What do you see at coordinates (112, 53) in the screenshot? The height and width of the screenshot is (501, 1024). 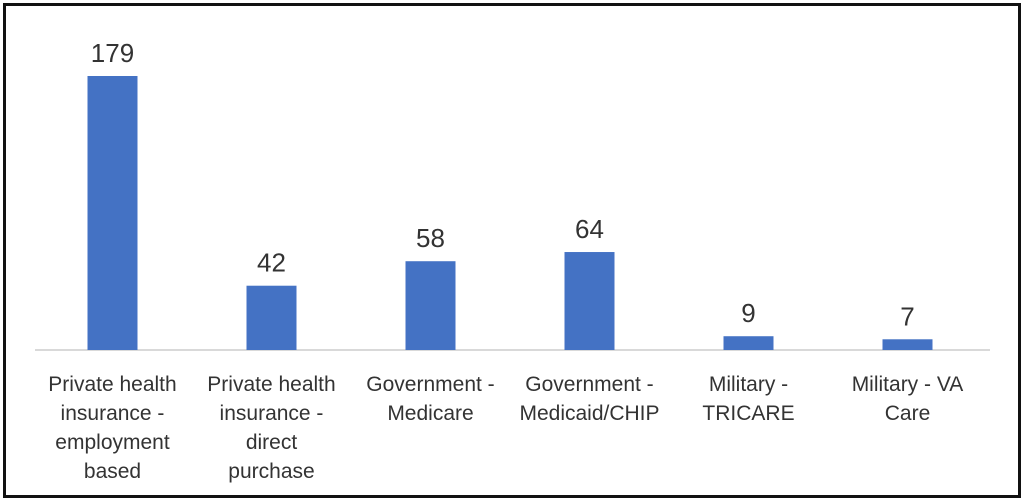 I see `data-label: 179` at bounding box center [112, 53].